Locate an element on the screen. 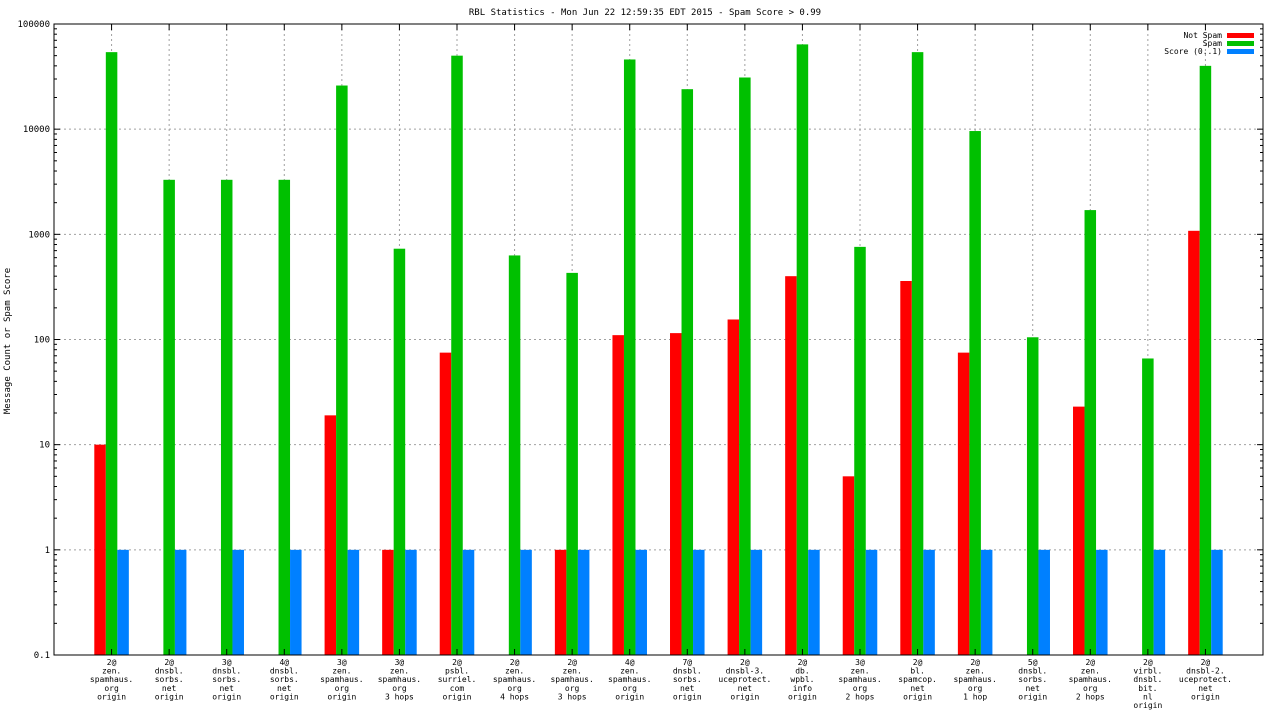 The width and height of the screenshot is (1280, 720). legend-label: Score (0..1) is located at coordinates (1193, 51).